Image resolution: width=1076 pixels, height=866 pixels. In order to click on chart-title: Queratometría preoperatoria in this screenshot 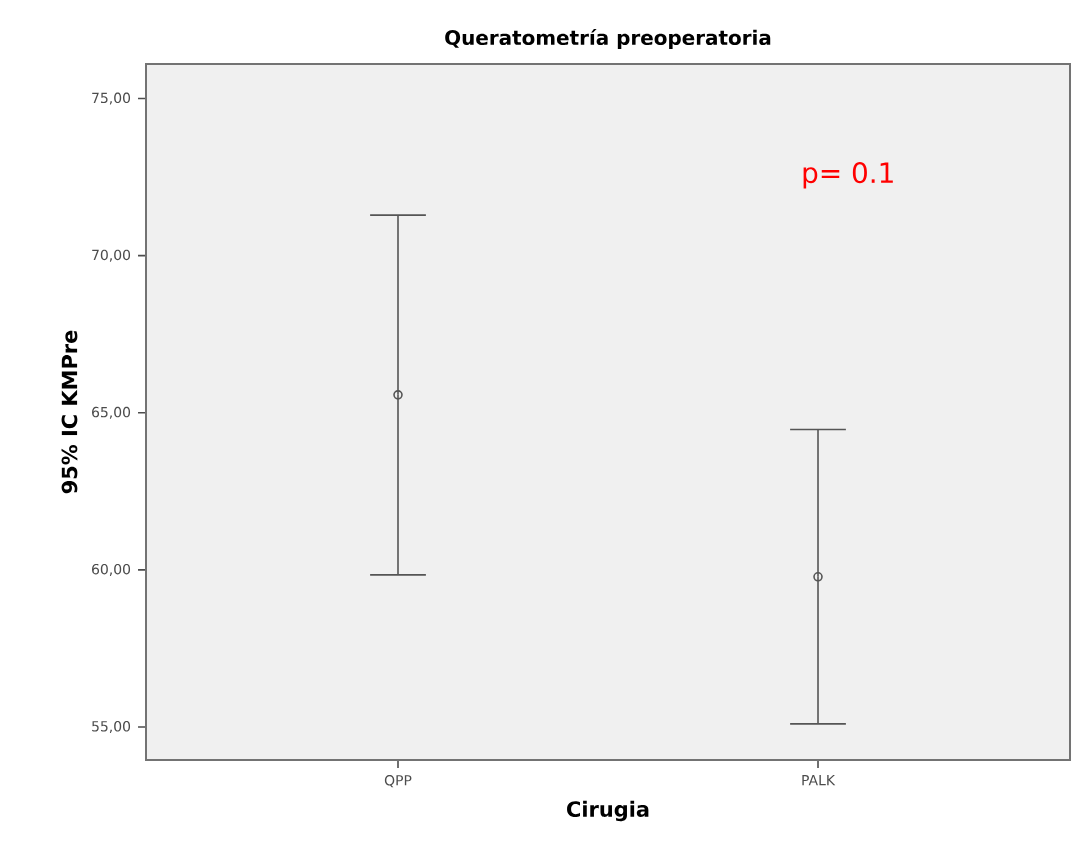, I will do `click(608, 38)`.